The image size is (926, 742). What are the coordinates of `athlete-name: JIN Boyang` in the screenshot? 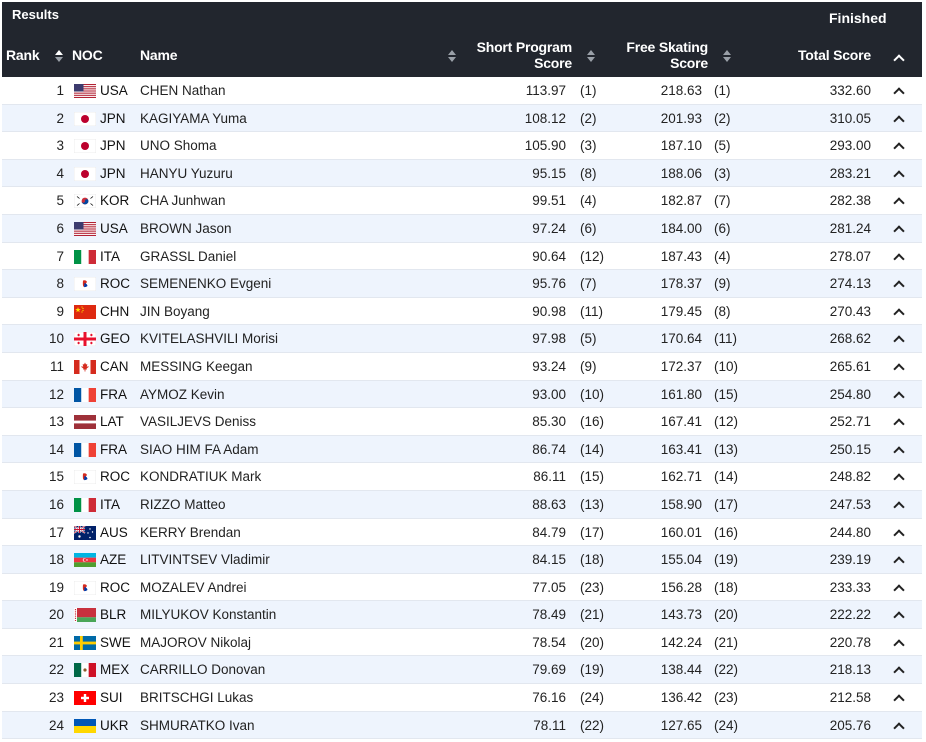 It's located at (175, 311).